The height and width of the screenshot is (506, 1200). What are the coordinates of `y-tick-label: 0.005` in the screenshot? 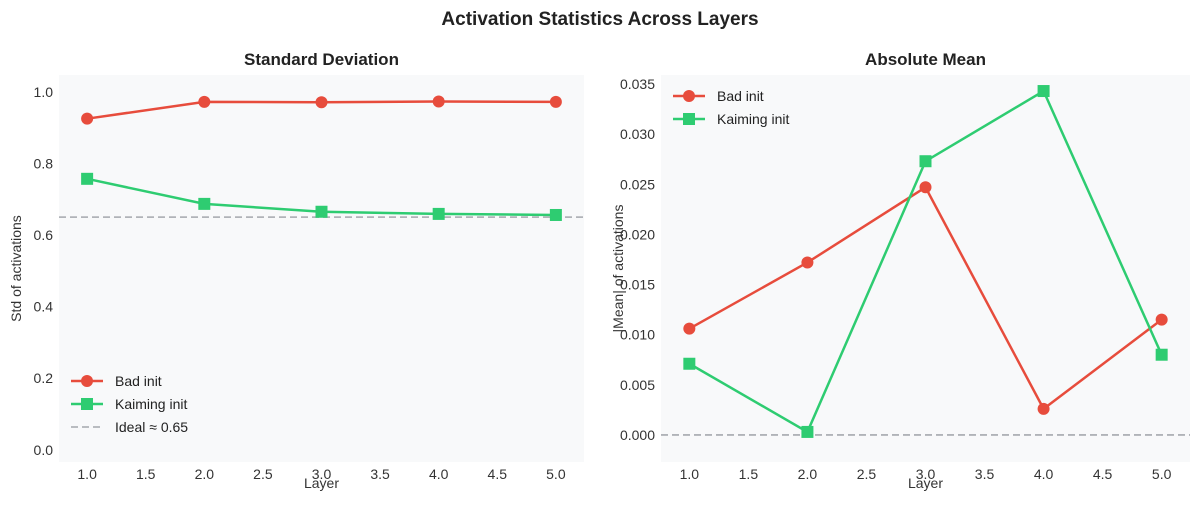 It's located at (637, 385).